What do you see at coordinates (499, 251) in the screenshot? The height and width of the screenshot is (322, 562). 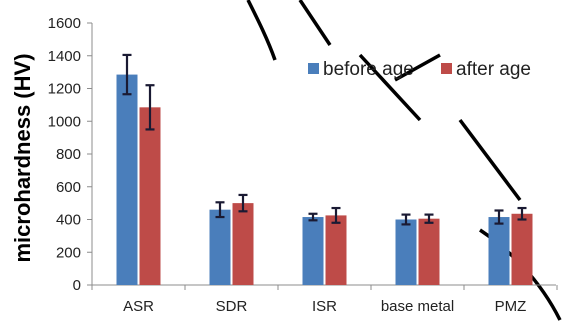 I see `bar-before-pmz` at bounding box center [499, 251].